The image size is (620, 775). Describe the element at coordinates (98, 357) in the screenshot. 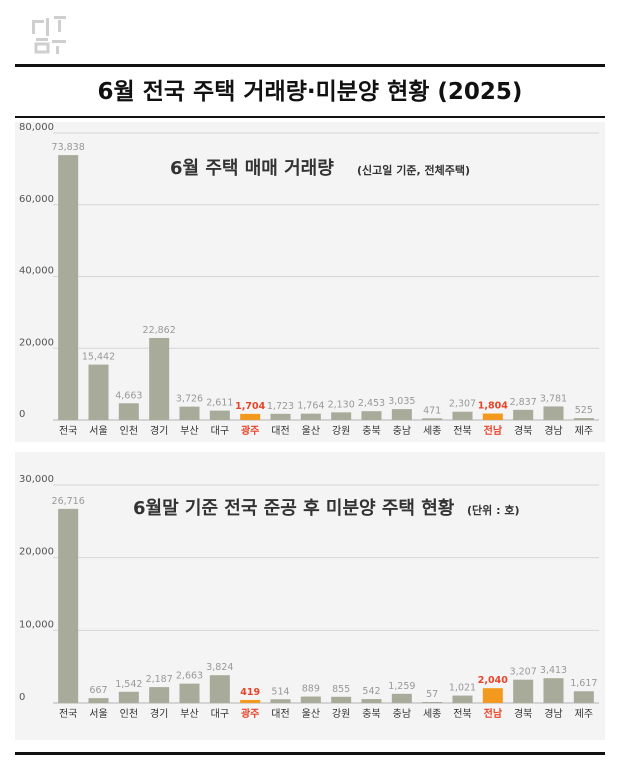

I see `value-label: 15,442` at that location.